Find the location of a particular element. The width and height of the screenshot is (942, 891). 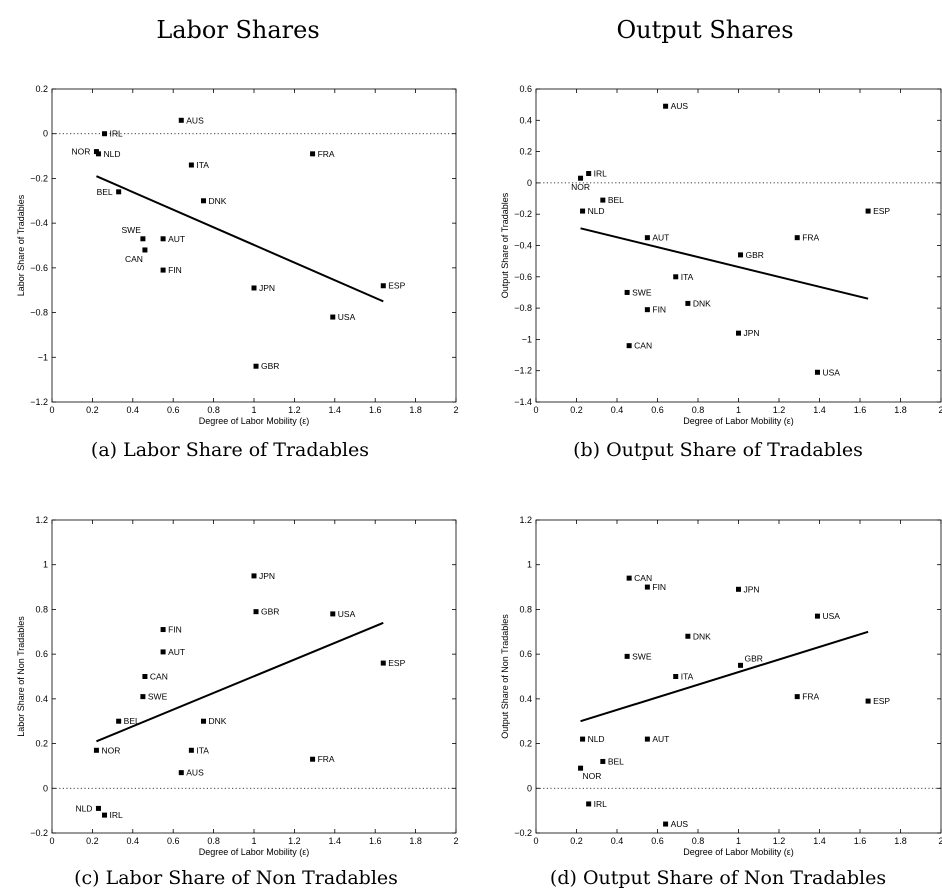

caption-d: (d) Output Share of Non Tradables is located at coordinates (718, 878).